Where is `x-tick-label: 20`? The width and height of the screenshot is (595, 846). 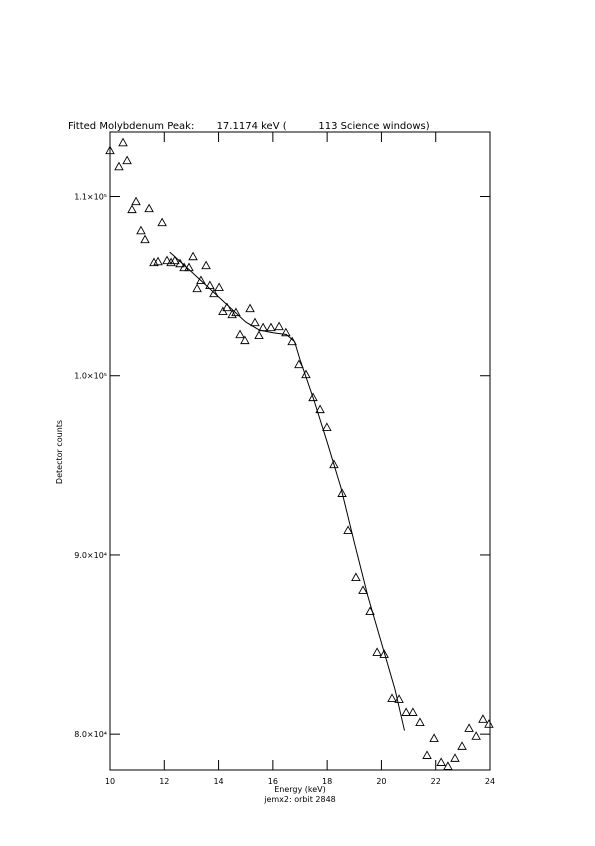
x-tick-label: 20 is located at coordinates (381, 781).